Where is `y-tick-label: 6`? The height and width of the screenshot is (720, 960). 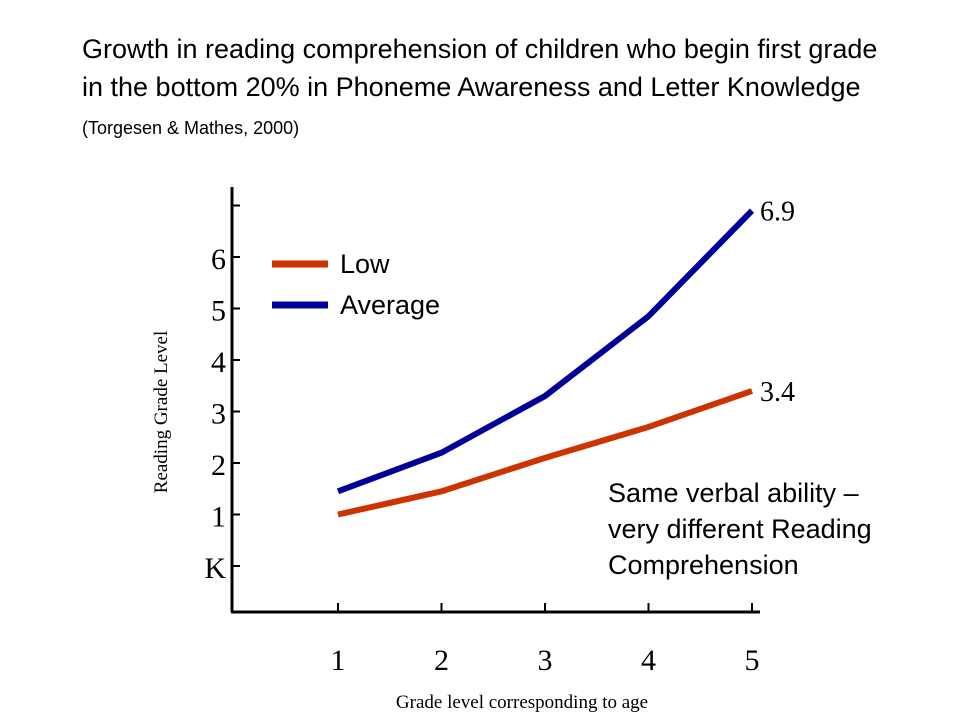 y-tick-label: 6 is located at coordinates (218, 259).